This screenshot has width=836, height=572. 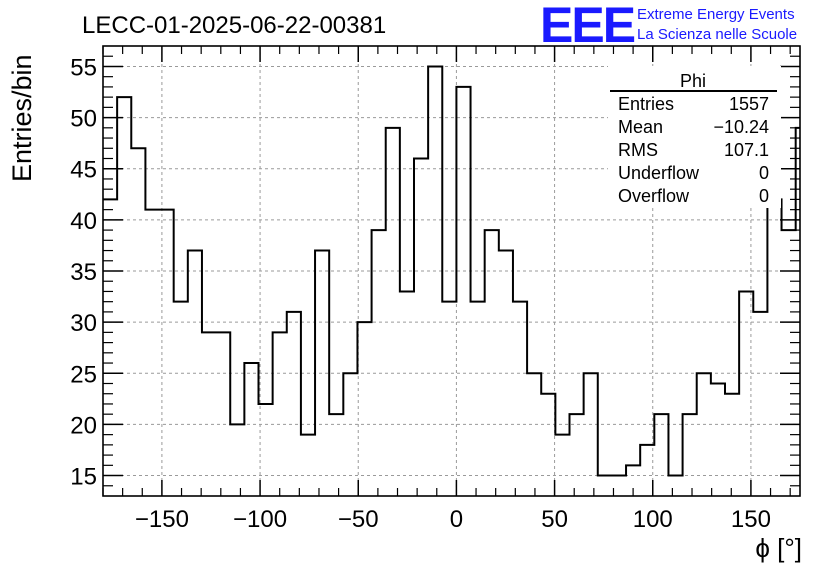 I want to click on stats-label-entries: Entries, so click(x=646, y=104).